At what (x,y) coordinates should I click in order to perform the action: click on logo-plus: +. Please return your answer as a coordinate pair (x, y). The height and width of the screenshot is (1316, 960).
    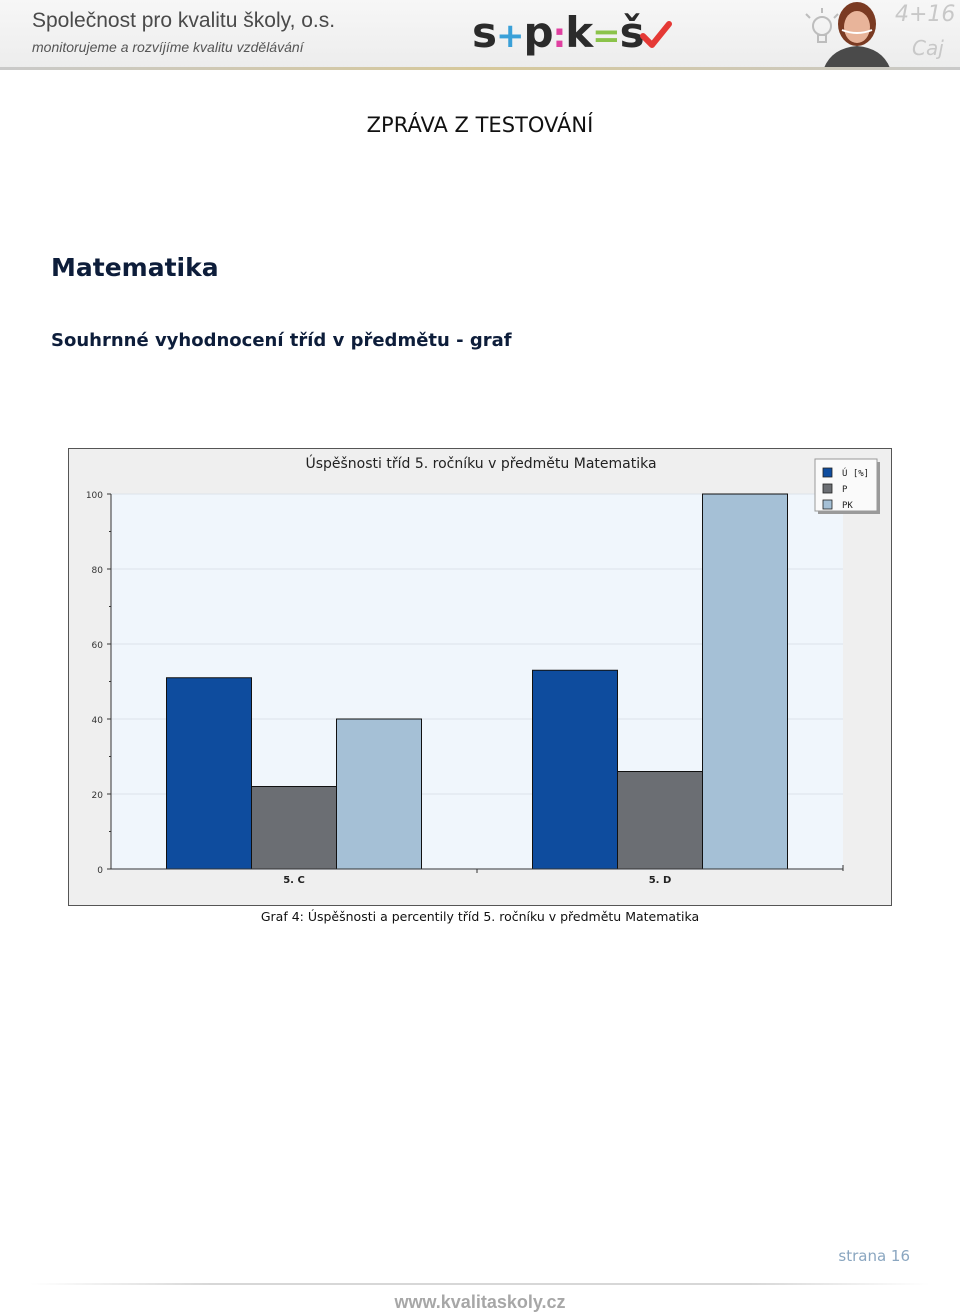
    Looking at the image, I should click on (510, 36).